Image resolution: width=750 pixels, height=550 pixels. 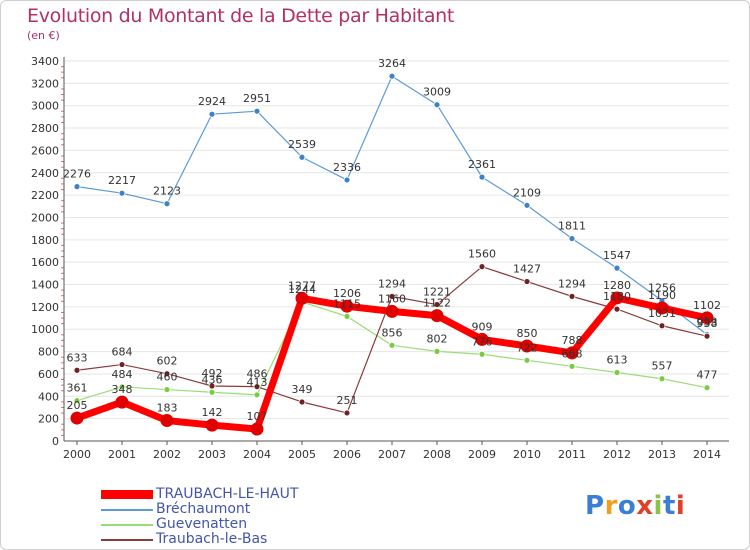 What do you see at coordinates (257, 382) in the screenshot?
I see `data-label: 413` at bounding box center [257, 382].